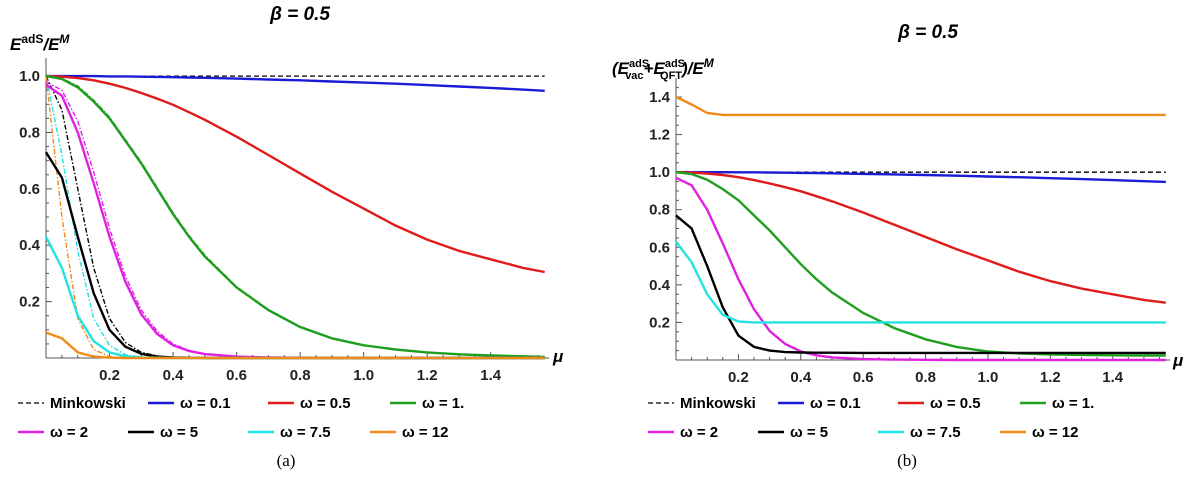  What do you see at coordinates (425, 432) in the screenshot?
I see `panel-a-legend-label-omega-12: ω = 12` at bounding box center [425, 432].